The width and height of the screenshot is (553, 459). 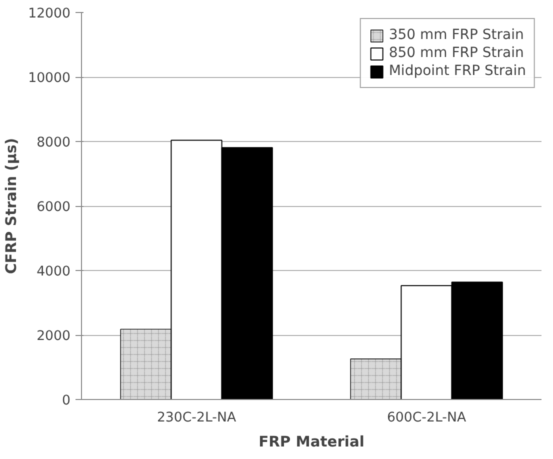 What do you see at coordinates (53, 207) in the screenshot?
I see `y-tick-label: 6000` at bounding box center [53, 207].